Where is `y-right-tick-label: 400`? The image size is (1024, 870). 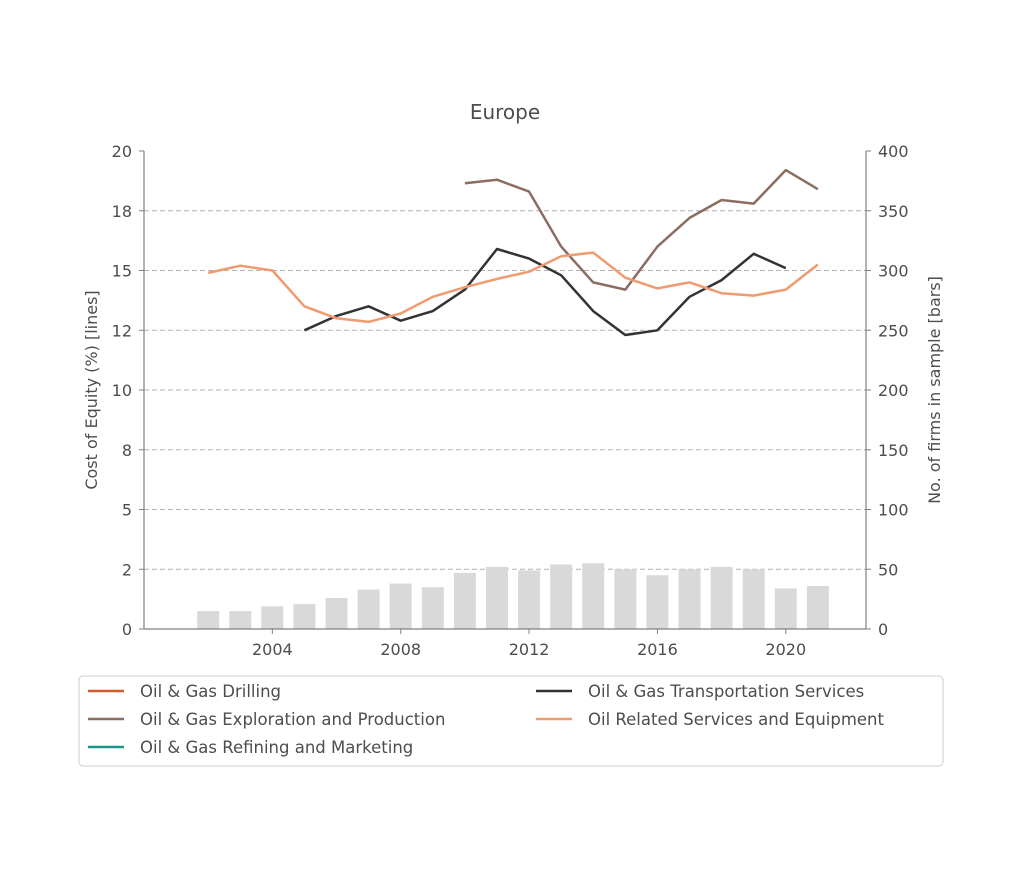
y-right-tick-label: 400 is located at coordinates (893, 151).